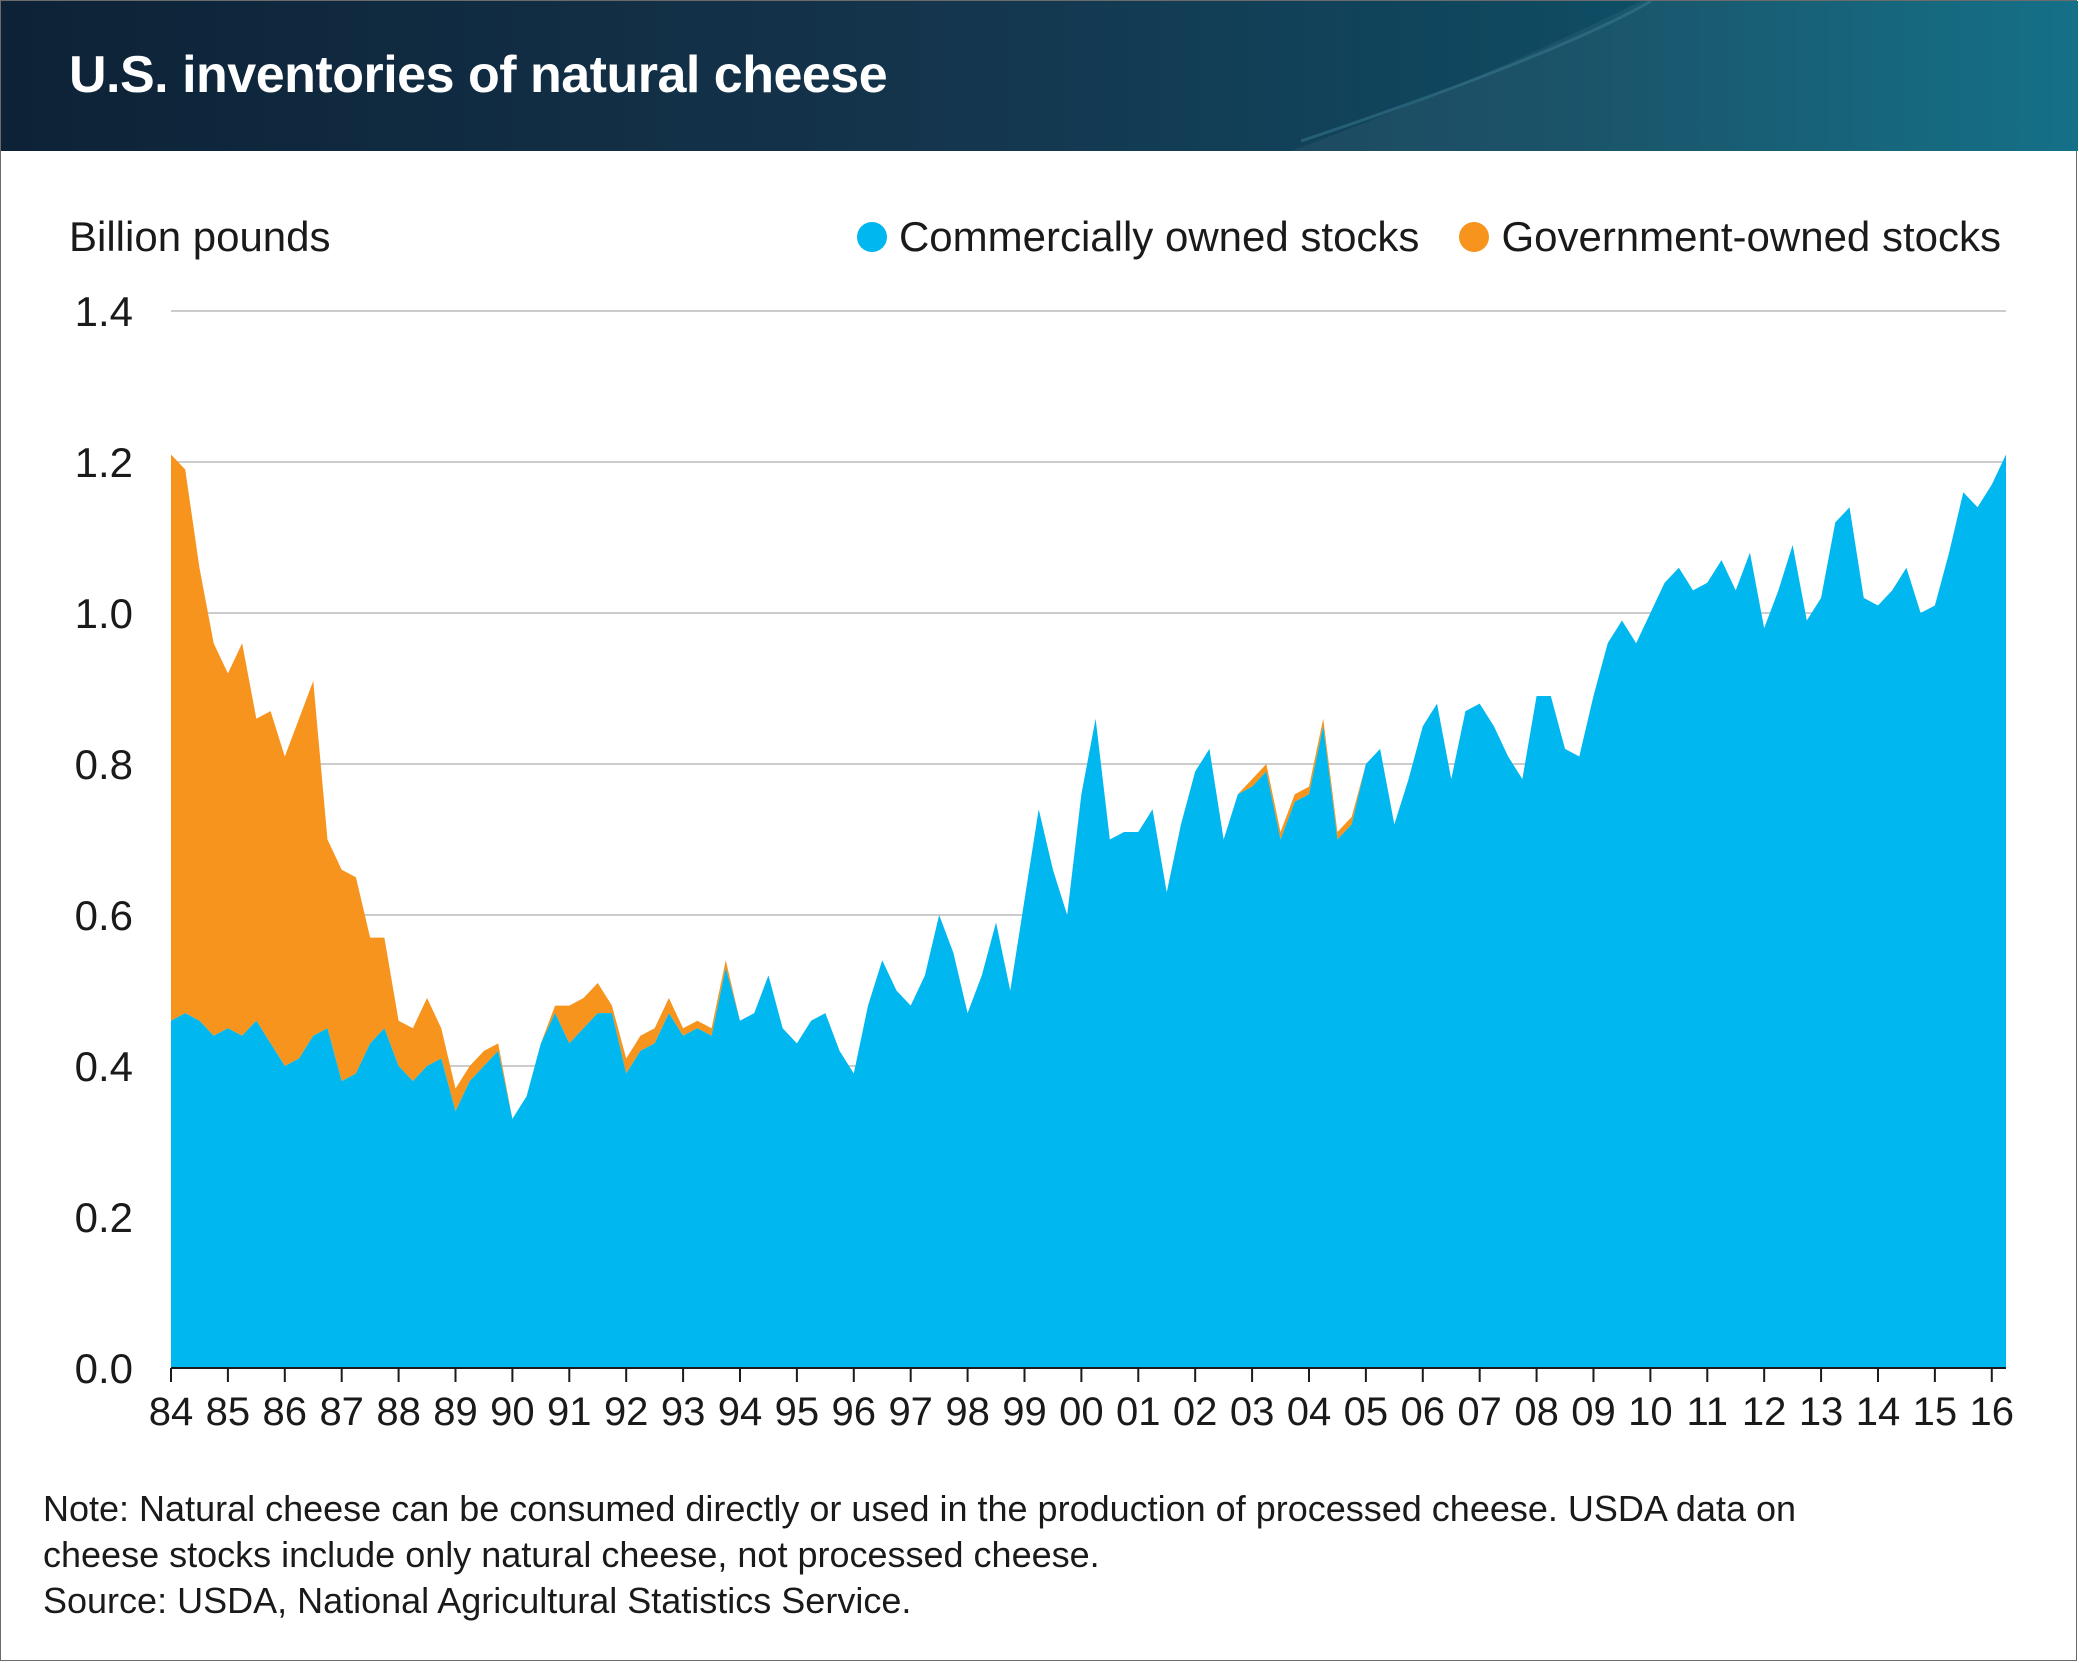 The image size is (2079, 1663). Describe the element at coordinates (1159, 236) in the screenshot. I see `legend-label-commercial: Commercially owned stocks` at that location.